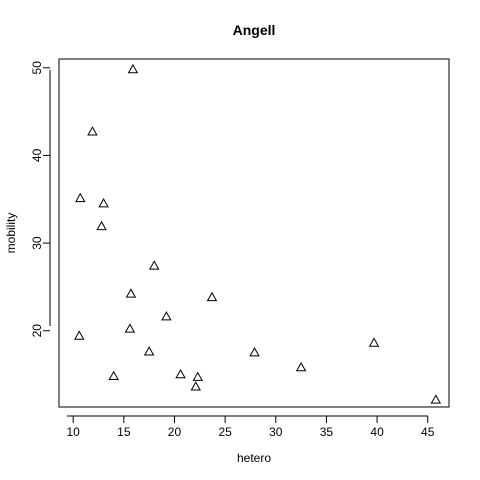 This screenshot has width=480, height=480. What do you see at coordinates (225, 432) in the screenshot?
I see `x-tick-label: 25` at bounding box center [225, 432].